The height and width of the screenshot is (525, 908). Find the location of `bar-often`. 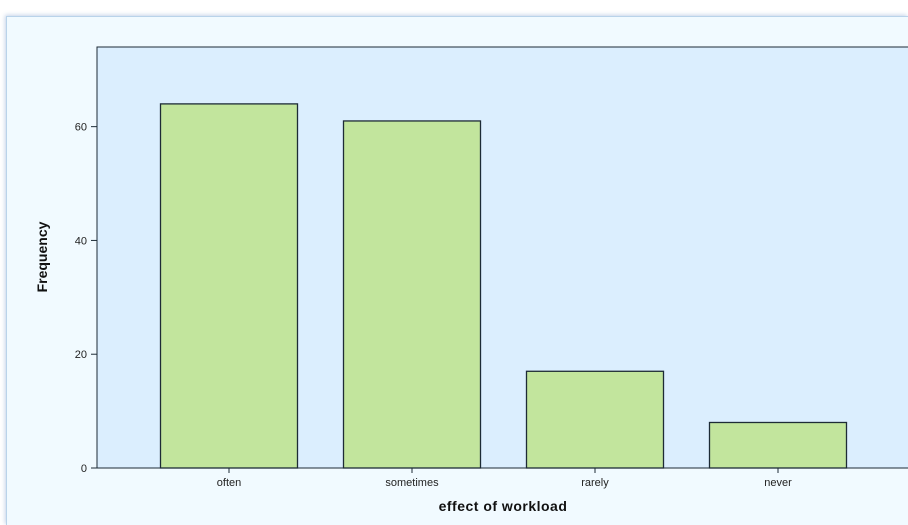

bar-often is located at coordinates (229, 286).